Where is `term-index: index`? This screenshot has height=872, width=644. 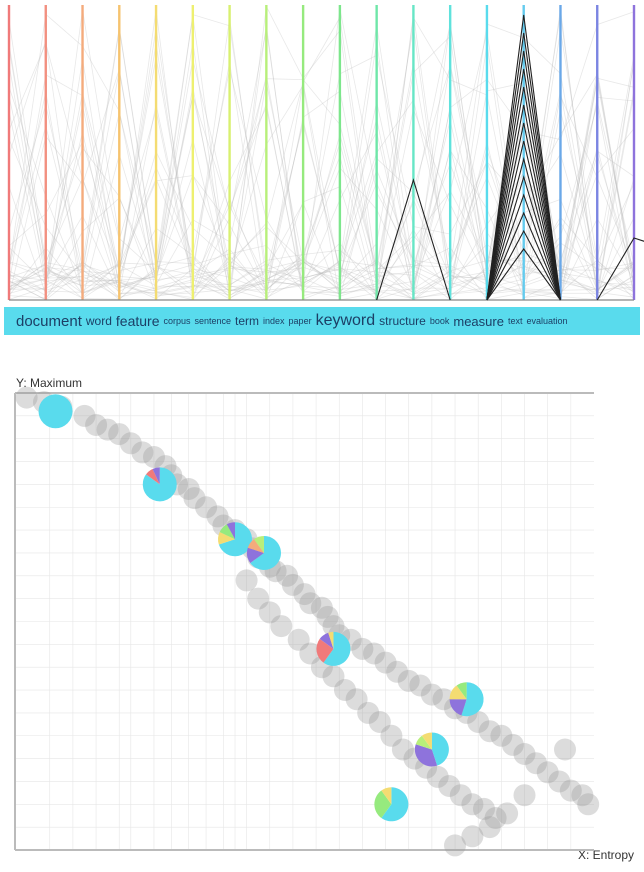 term-index: index is located at coordinates (274, 320).